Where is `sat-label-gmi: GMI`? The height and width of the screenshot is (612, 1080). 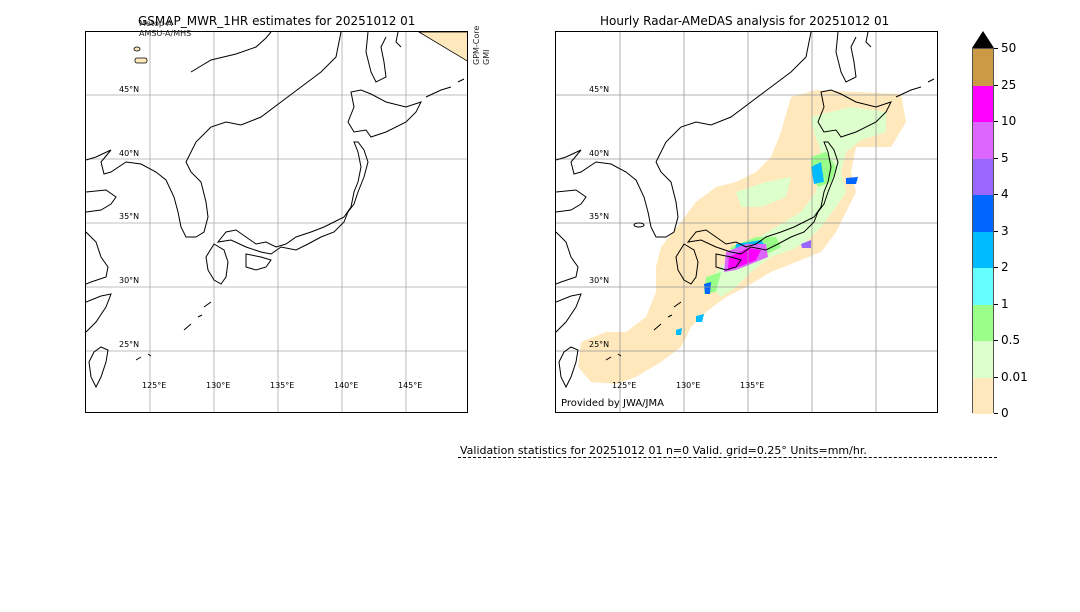 sat-label-gmi: GMI is located at coordinates (486, 57).